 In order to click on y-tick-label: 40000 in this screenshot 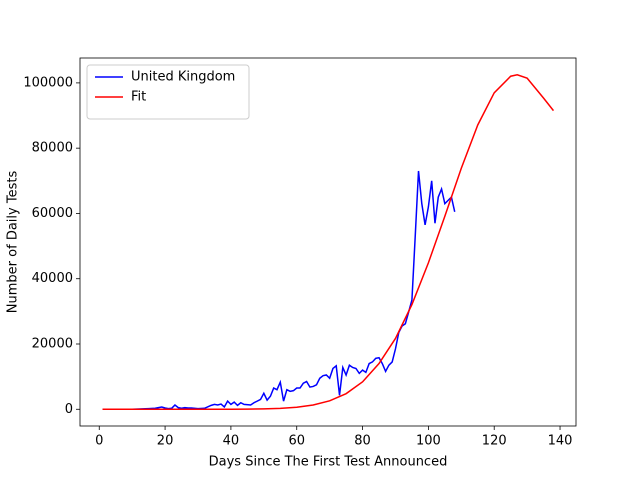, I will do `click(52, 278)`.